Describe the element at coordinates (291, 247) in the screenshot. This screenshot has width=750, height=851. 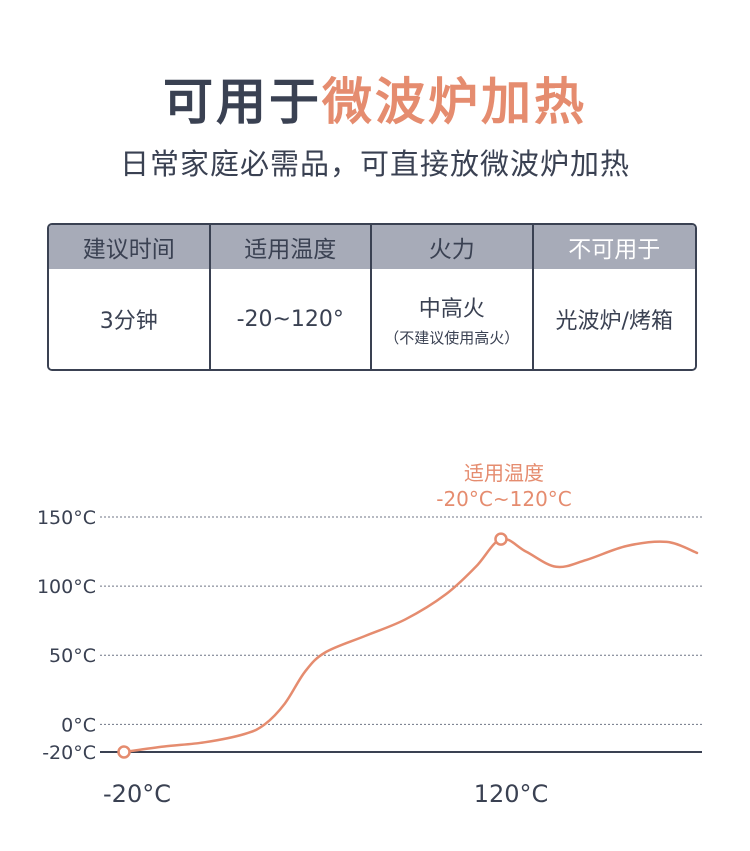
I see `header-temperature: 适用温度` at that location.